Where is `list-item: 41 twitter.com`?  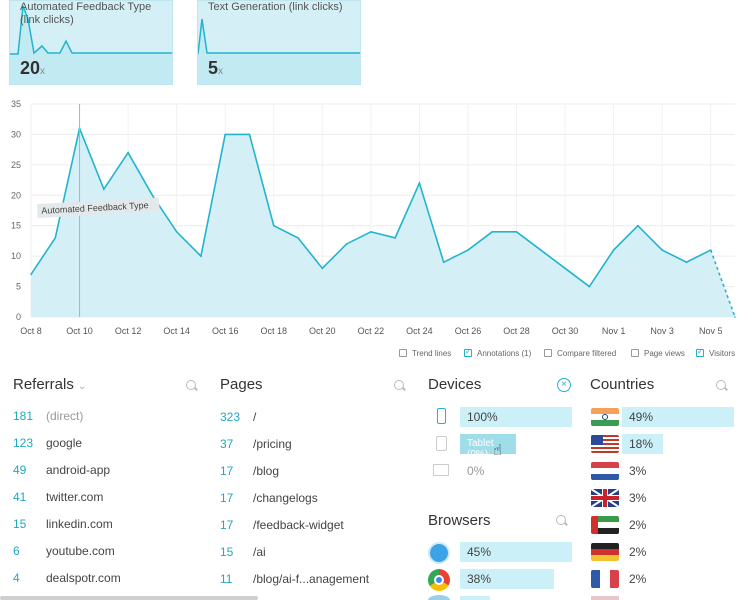 list-item: 41 twitter.com is located at coordinates (58, 497).